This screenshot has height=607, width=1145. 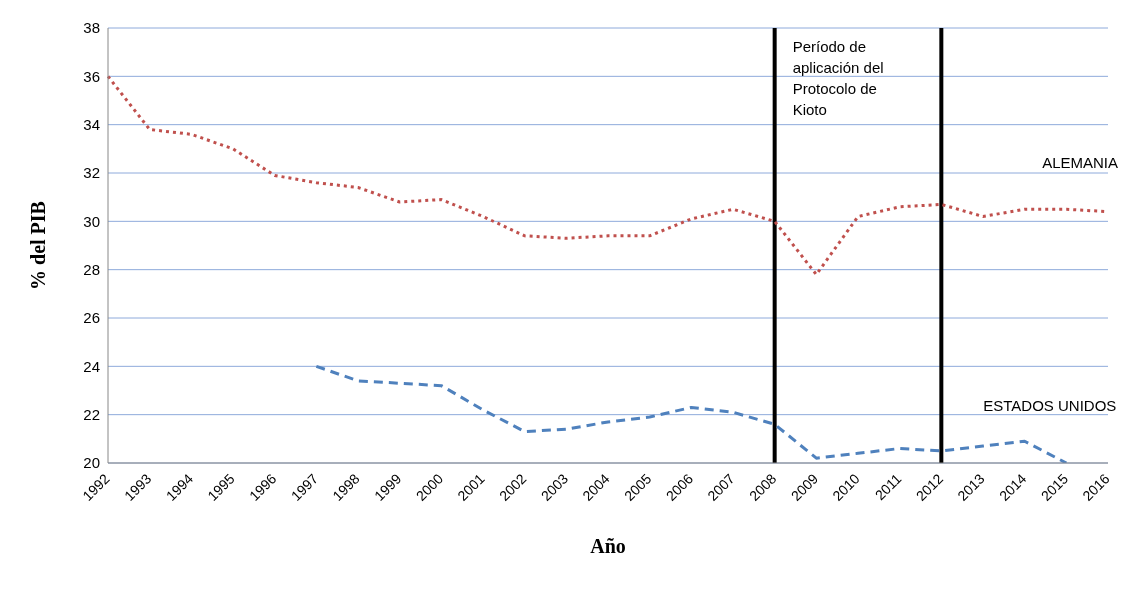 I want to click on y-tick-label: 22, so click(x=91, y=414).